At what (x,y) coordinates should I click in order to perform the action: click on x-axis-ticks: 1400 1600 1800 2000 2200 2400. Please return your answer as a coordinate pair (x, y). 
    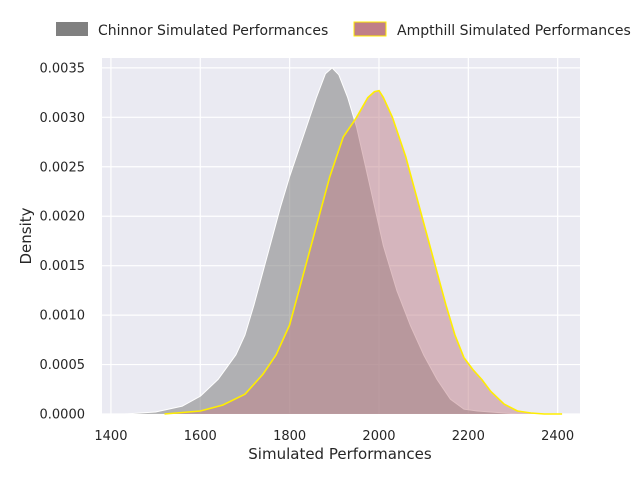
    Looking at the image, I should click on (334, 436).